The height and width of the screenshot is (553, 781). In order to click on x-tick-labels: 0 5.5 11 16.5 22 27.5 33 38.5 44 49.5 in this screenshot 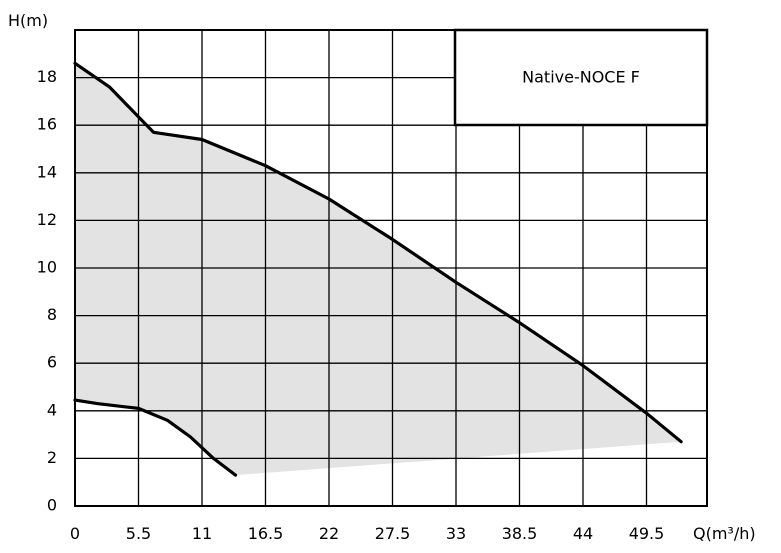, I will do `click(367, 533)`.